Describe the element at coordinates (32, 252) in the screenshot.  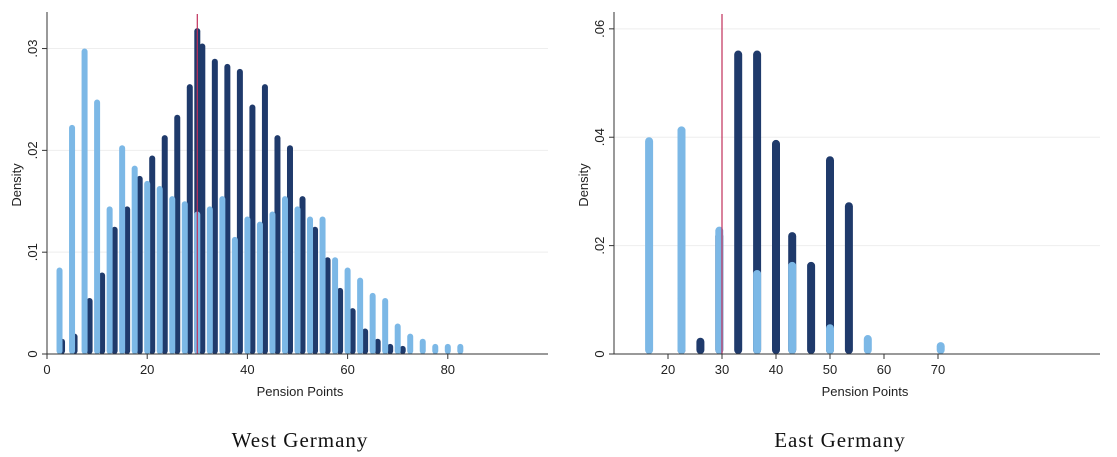
I see `west-y-tick-label: .01` at that location.